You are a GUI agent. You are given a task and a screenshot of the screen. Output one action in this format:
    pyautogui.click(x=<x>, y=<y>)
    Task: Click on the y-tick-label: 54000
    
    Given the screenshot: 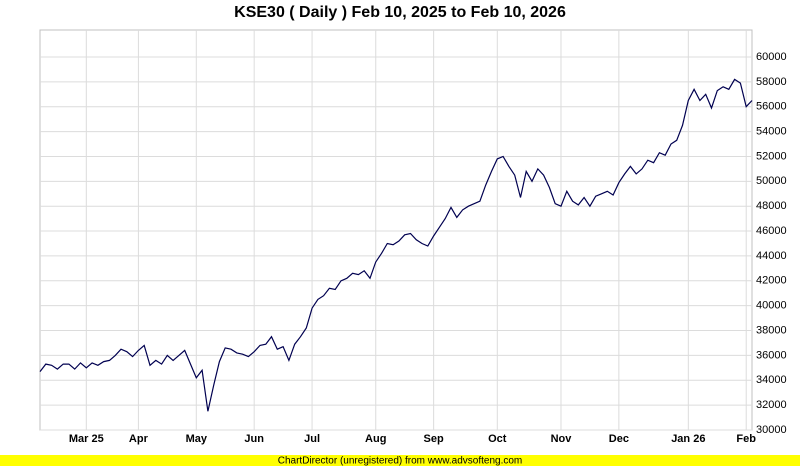 What is the action you would take?
    pyautogui.click(x=771, y=131)
    